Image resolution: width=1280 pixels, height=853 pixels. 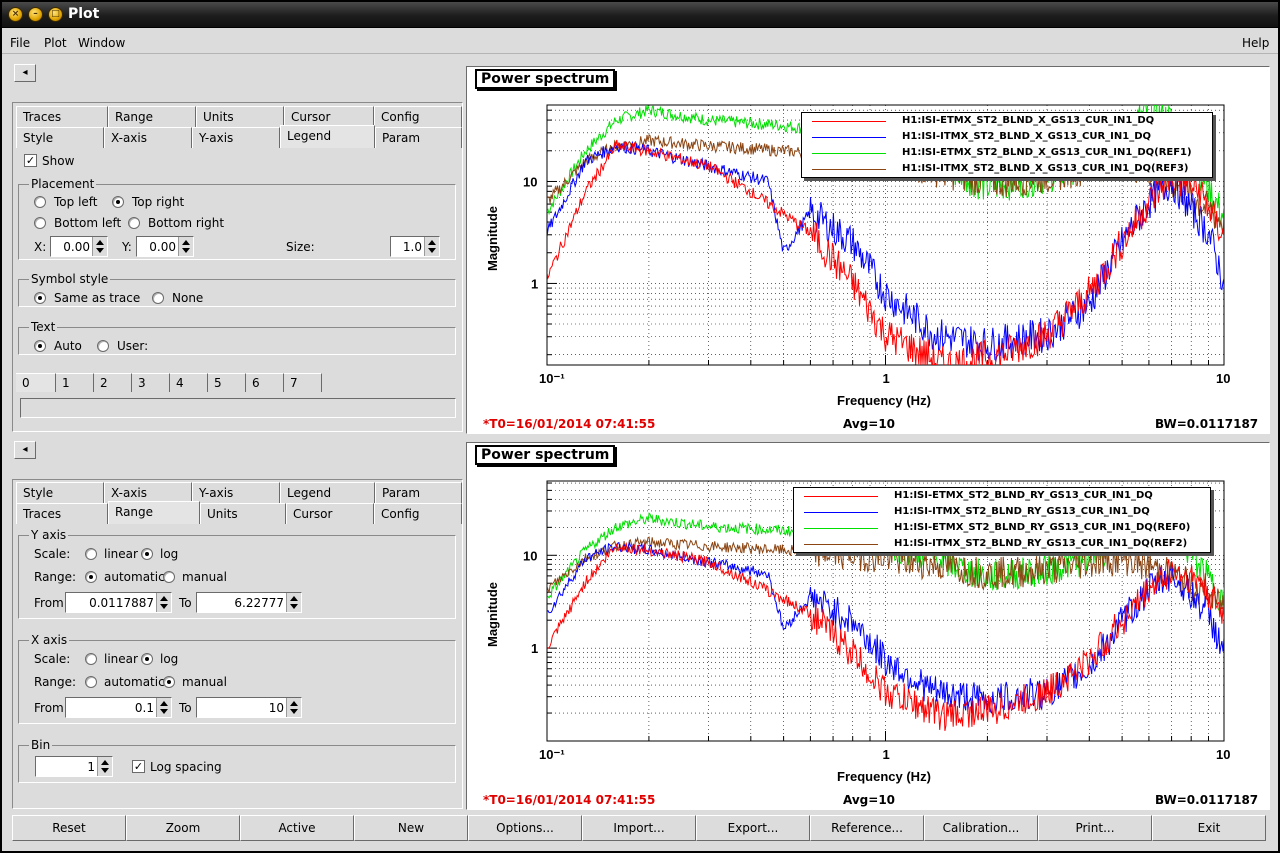 What do you see at coordinates (15, 14) in the screenshot?
I see `close-icon: ×` at bounding box center [15, 14].